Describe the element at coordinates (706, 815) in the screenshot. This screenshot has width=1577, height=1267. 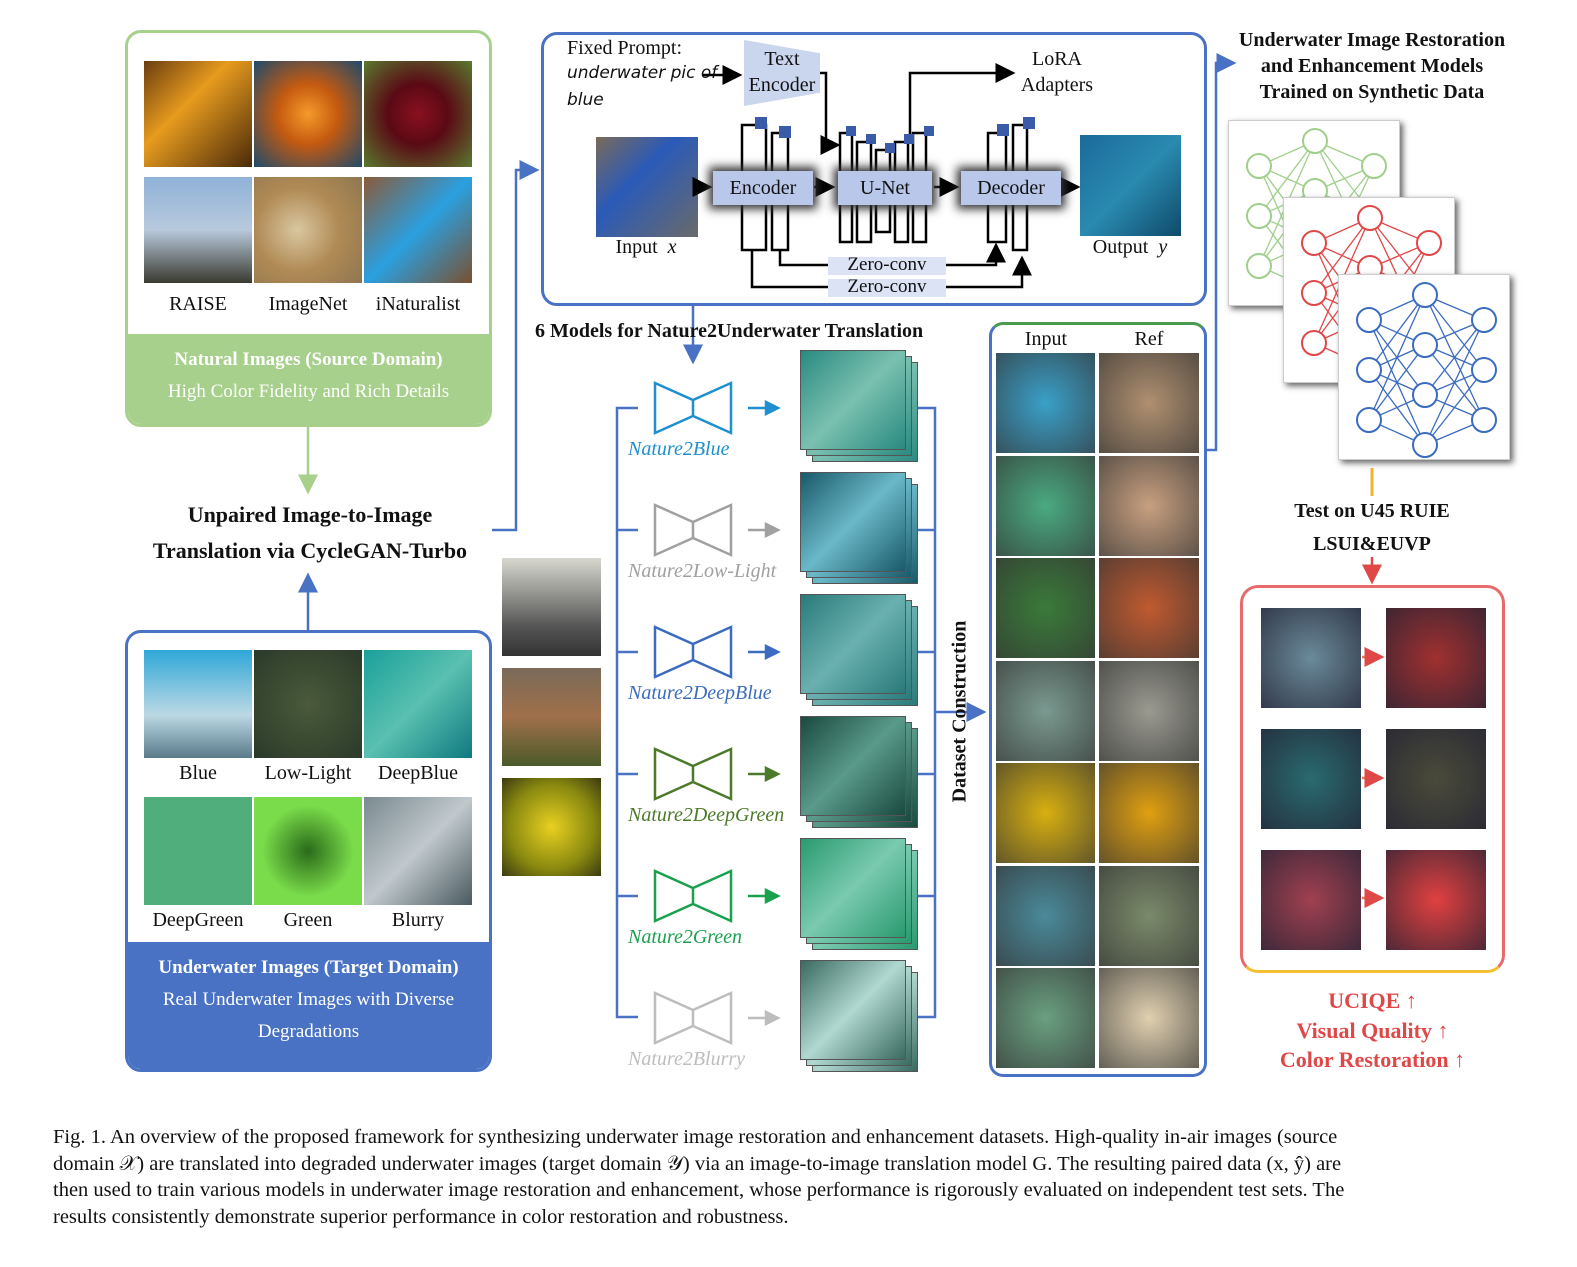
I see `model-label: Nature2DeepGreen` at that location.